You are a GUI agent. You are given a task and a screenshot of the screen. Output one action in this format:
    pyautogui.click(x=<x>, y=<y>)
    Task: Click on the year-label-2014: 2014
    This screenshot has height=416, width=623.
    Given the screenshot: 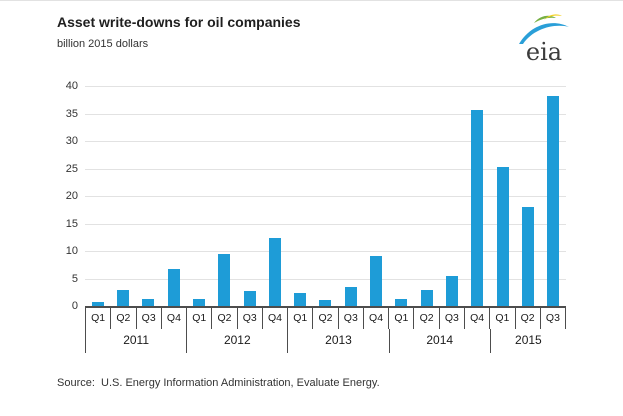 What is the action you would take?
    pyautogui.click(x=439, y=341)
    